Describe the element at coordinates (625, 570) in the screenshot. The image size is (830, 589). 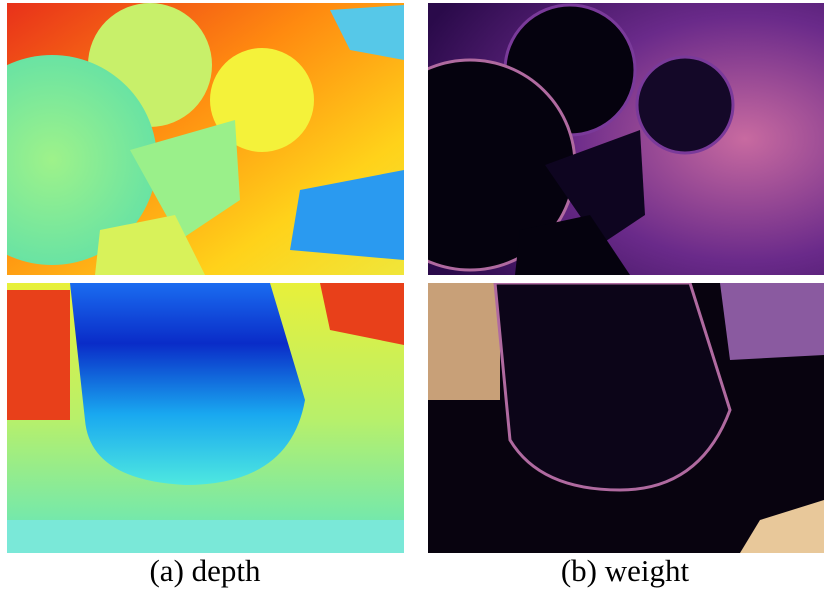
I see `caption: (b) weight` at that location.